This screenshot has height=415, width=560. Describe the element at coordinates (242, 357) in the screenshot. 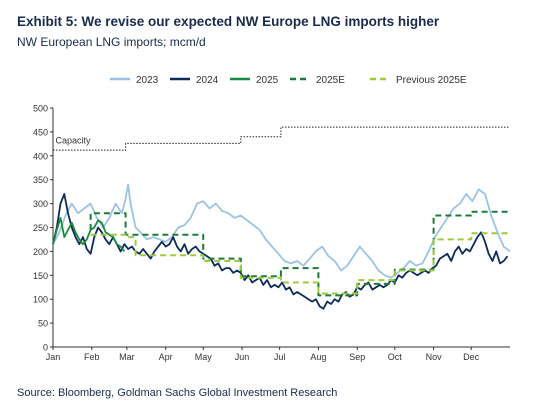

I see `x-tick-label: Jun` at that location.